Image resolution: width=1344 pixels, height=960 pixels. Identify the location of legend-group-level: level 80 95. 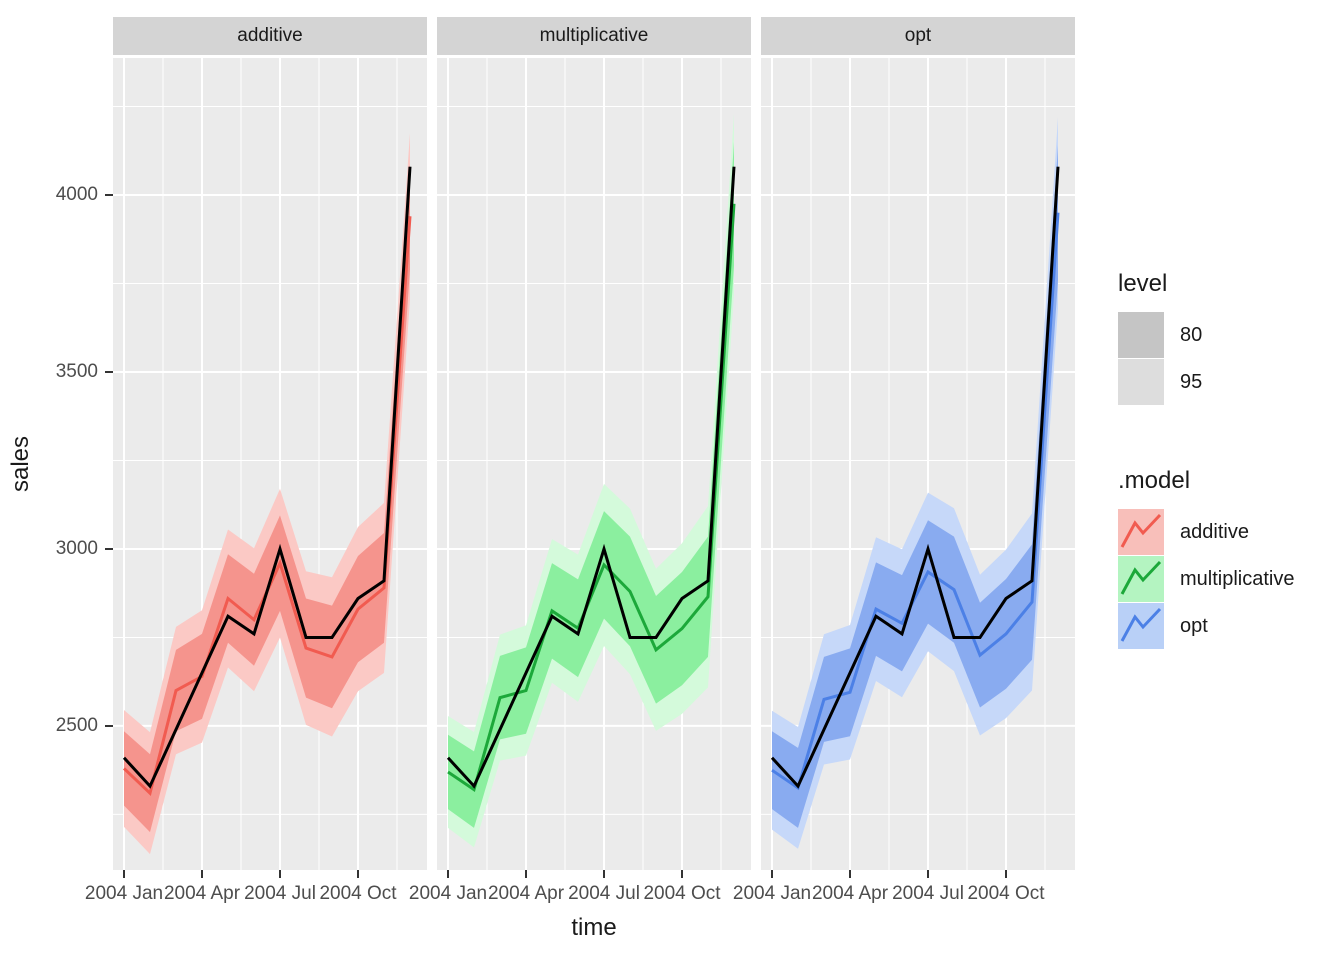
(1231, 337).